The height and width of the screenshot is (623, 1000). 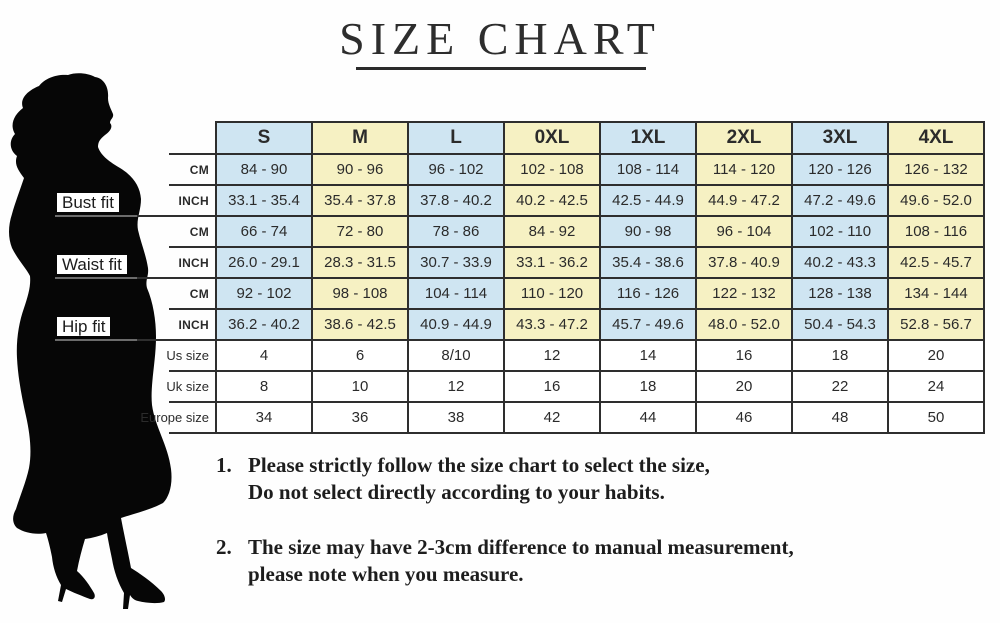 What do you see at coordinates (744, 138) in the screenshot?
I see `column-header: 2XL` at bounding box center [744, 138].